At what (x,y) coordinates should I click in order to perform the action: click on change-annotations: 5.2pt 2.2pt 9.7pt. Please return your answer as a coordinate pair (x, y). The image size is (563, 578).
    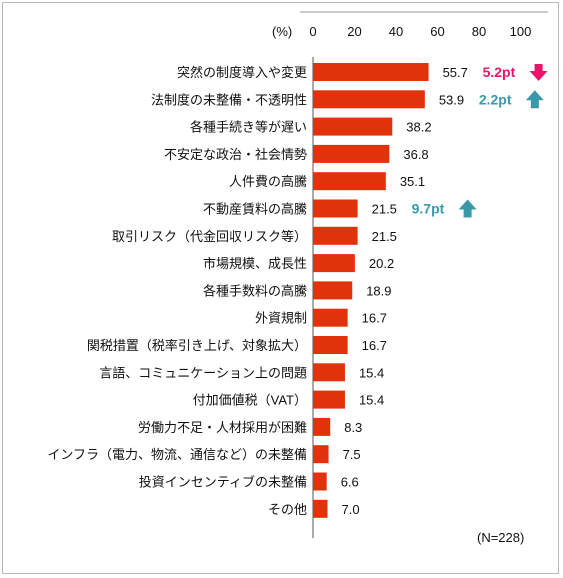
    Looking at the image, I should click on (480, 141).